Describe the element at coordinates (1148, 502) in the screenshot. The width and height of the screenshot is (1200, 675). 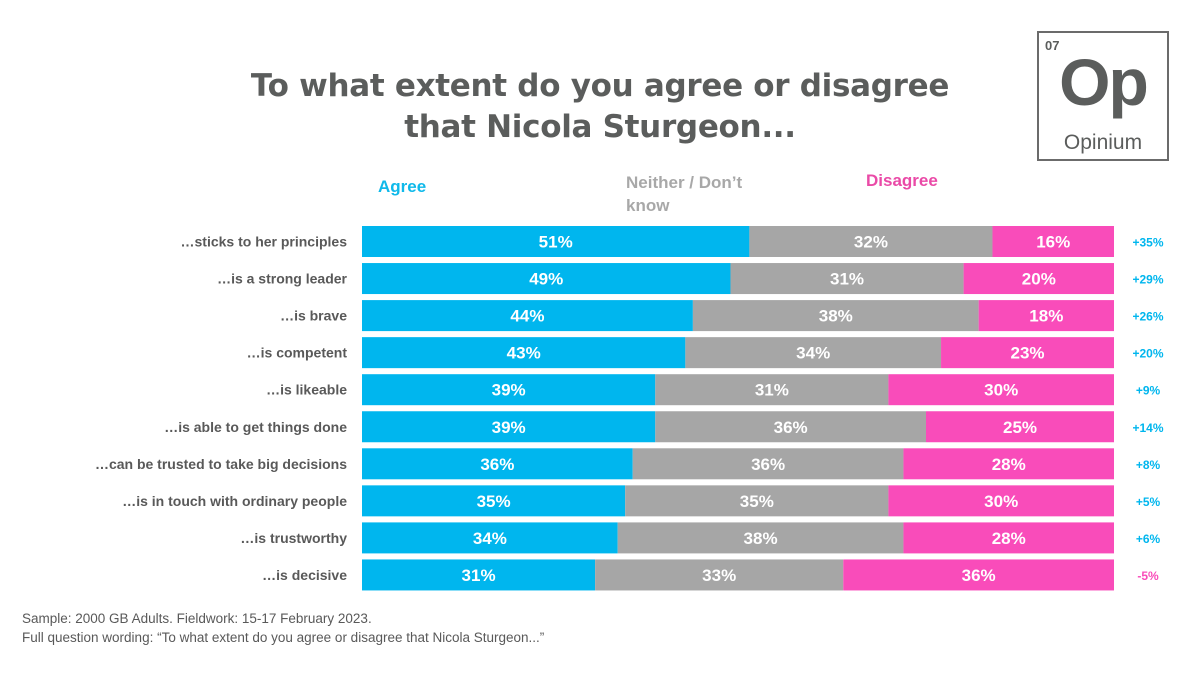
I see `net-score-label: +5%` at that location.